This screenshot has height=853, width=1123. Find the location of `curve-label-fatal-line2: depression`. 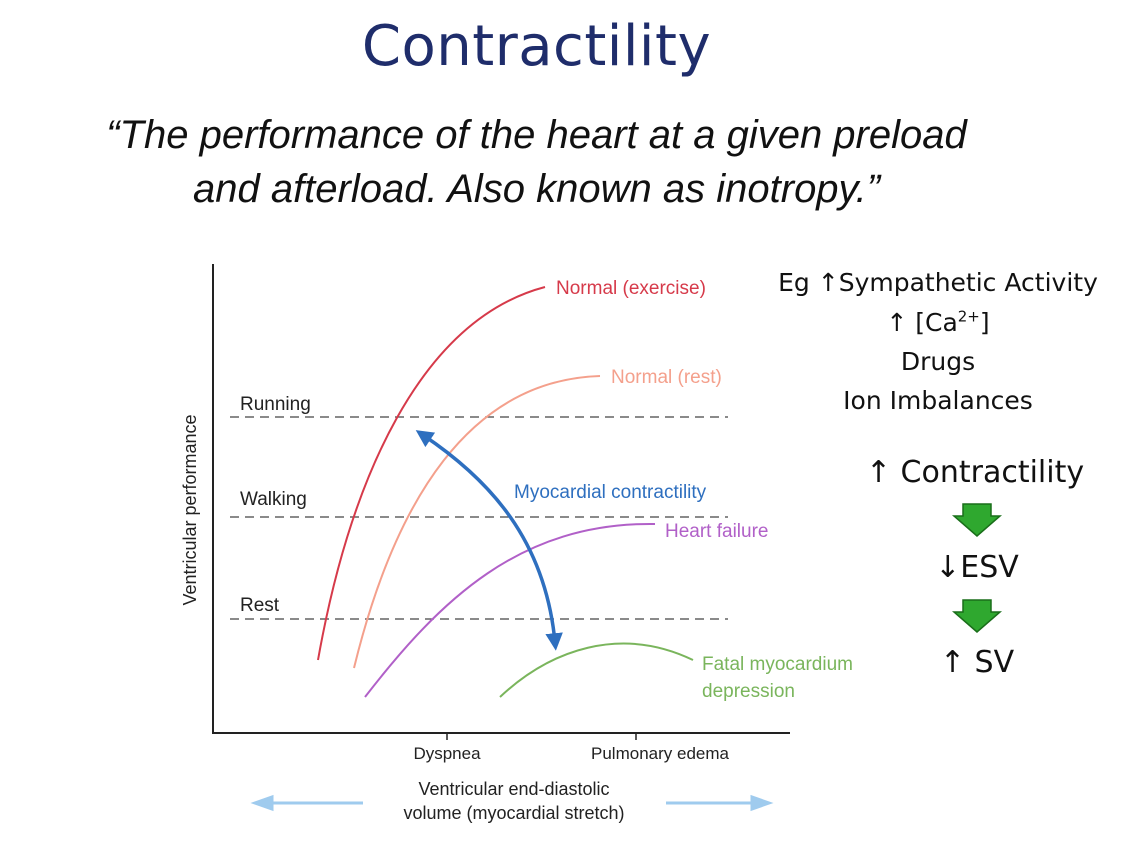

curve-label-fatal-line2: depression is located at coordinates (748, 691).